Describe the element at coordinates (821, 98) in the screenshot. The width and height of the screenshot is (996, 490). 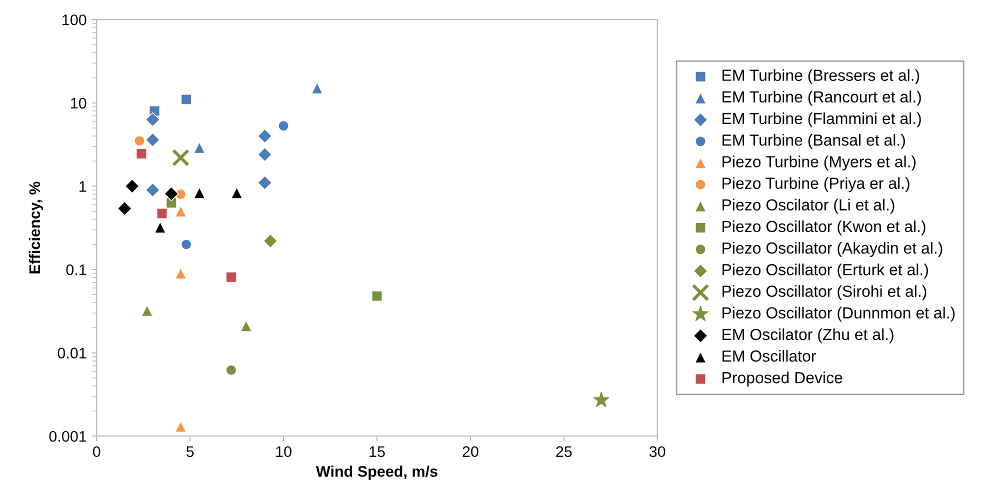
I see `legend-label: EM Turbine (Rancourt et al.)` at that location.